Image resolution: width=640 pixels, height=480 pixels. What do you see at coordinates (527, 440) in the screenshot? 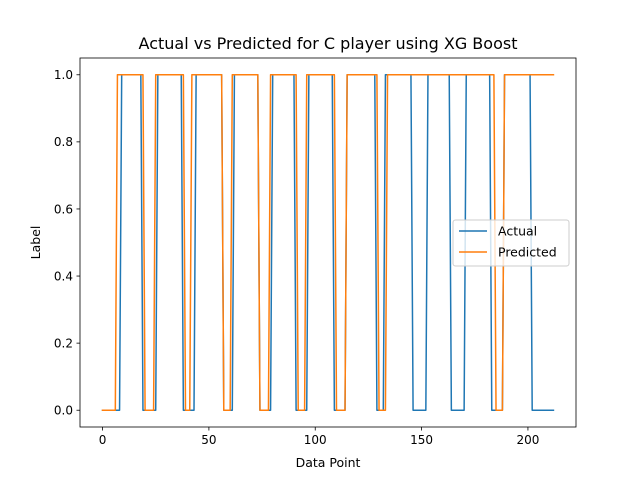
I see `x-tick-label: 200` at bounding box center [527, 440].